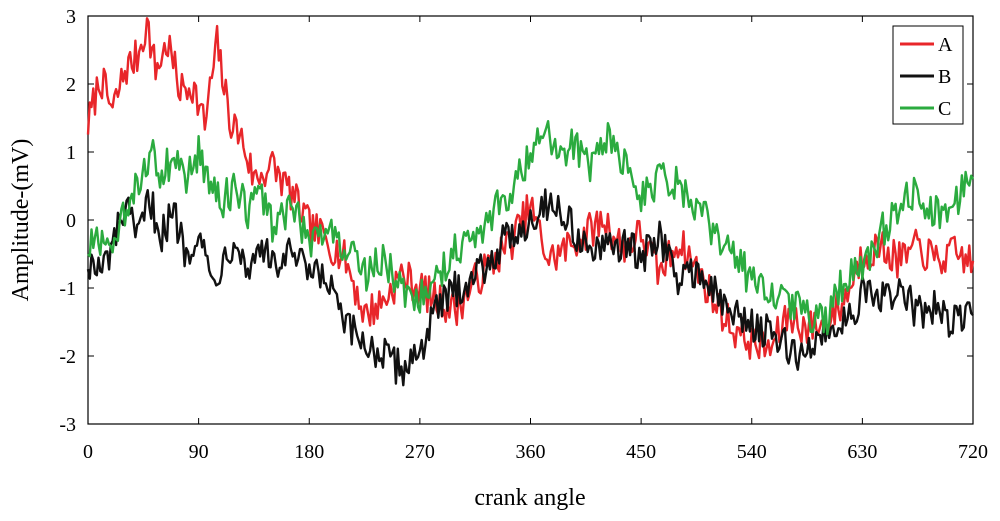 Image resolution: width=1000 pixels, height=521 pixels. Describe the element at coordinates (71, 221) in the screenshot. I see `y-tick-label: 0` at that location.